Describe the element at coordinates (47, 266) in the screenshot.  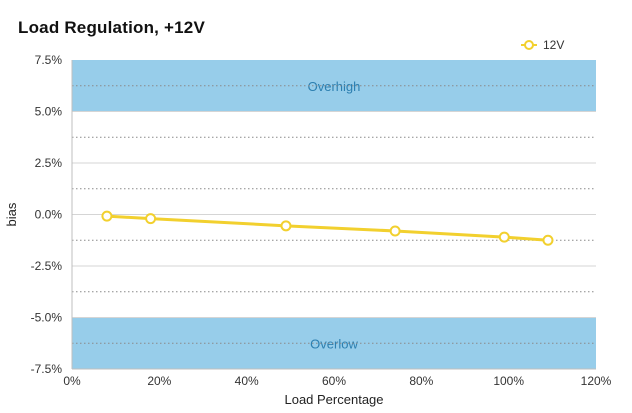
I see `y-tick-label: -2.5%` at that location.